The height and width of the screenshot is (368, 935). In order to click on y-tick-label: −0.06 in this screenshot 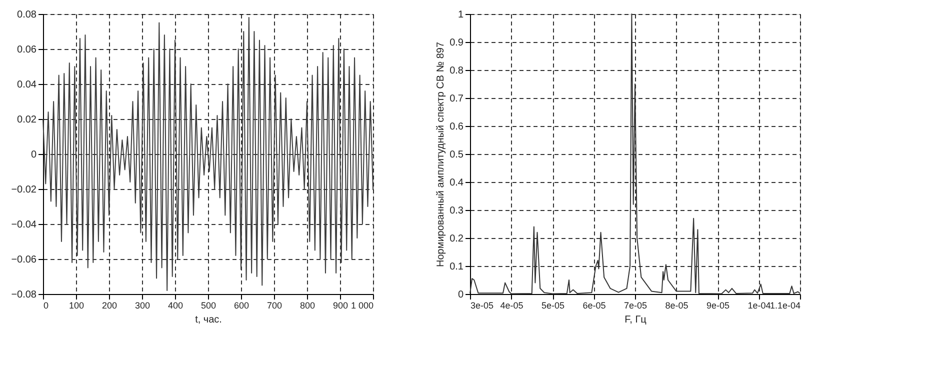, I will do `click(24, 260)`.